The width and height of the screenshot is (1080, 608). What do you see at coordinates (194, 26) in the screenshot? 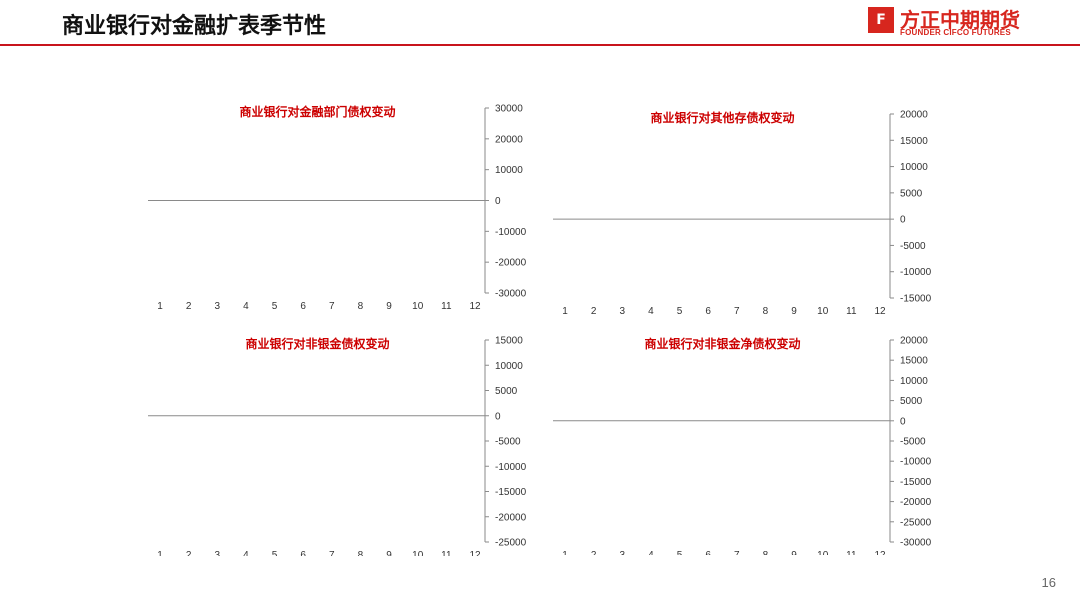
I see `page-title: 商业银行对金融扩表季节性` at bounding box center [194, 26].